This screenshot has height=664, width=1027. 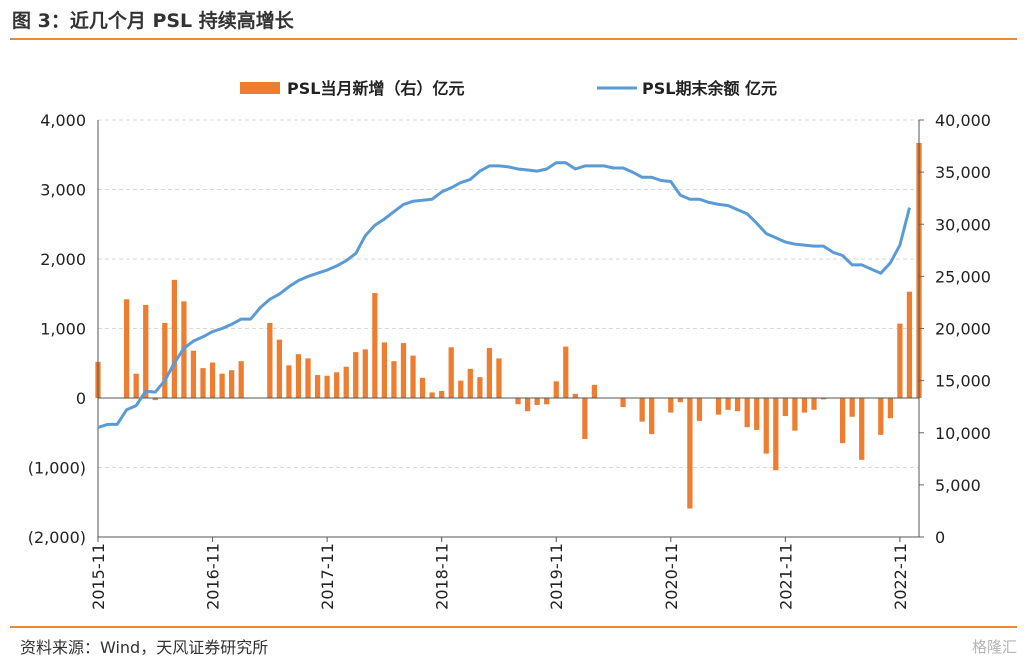 What do you see at coordinates (442, 576) in the screenshot?
I see `x-tick-label: 2018-11` at bounding box center [442, 576].